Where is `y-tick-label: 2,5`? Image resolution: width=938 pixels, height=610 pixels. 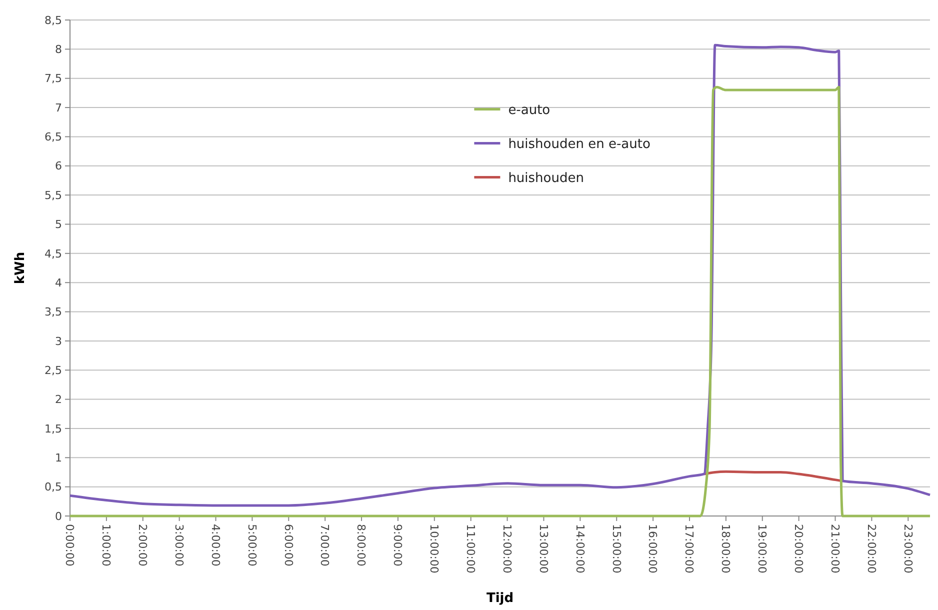 y-tick-label: 2,5 is located at coordinates (53, 370).